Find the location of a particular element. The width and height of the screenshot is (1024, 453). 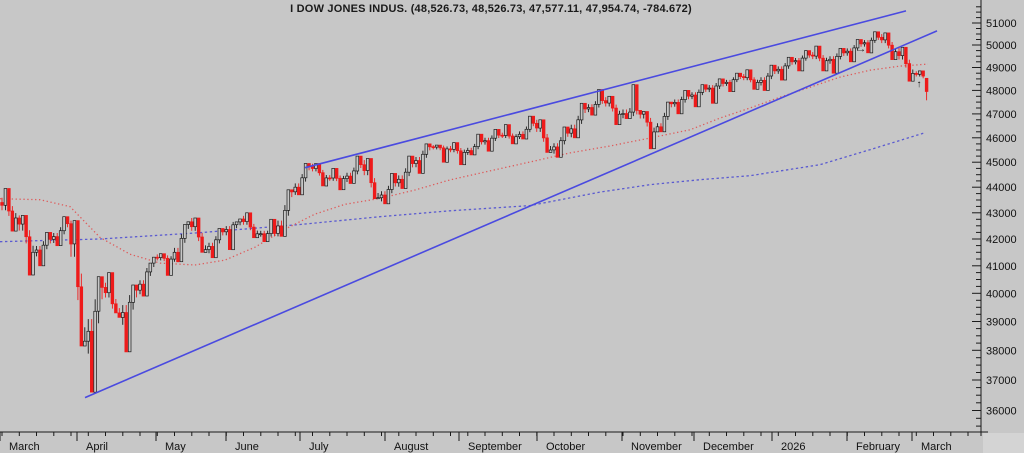

month-label: August is located at coordinates (411, 447).